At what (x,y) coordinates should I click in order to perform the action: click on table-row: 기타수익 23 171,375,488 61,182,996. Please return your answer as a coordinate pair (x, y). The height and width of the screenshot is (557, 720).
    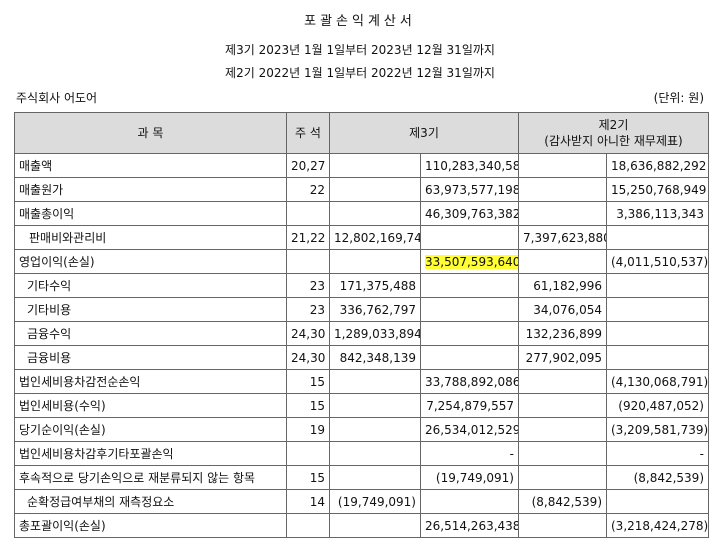
    Looking at the image, I should click on (361, 285).